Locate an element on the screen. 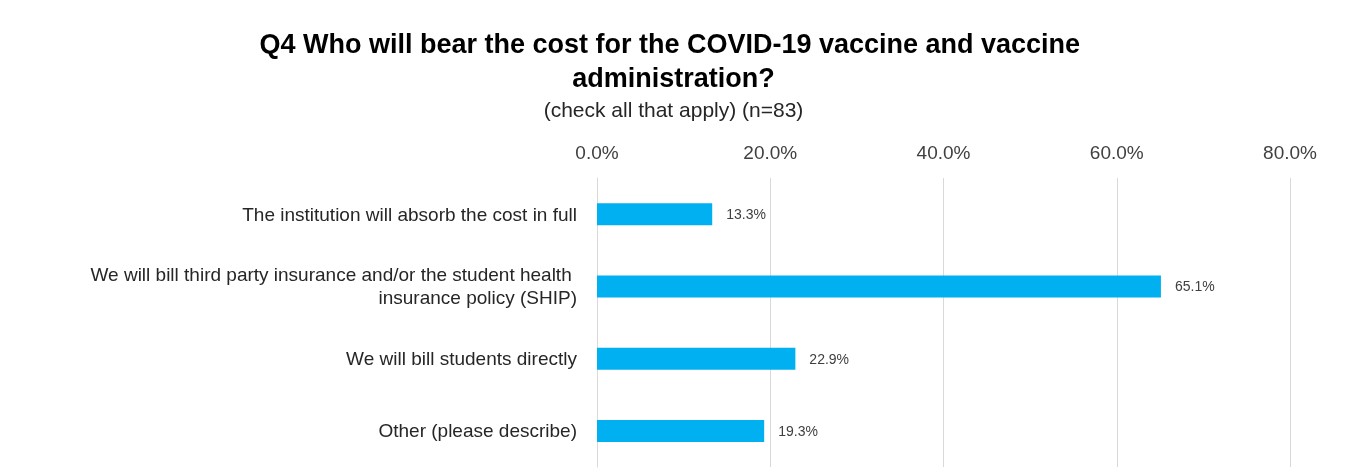  y-tick-label: The institution will absorb the cost in full is located at coordinates (409, 214).